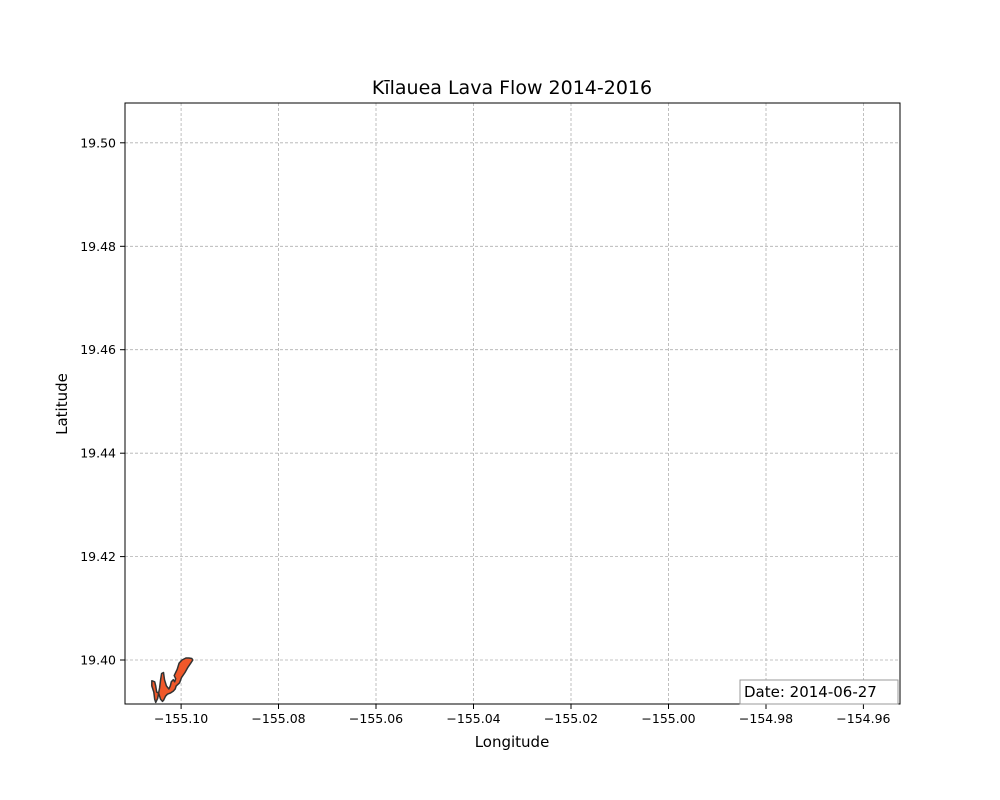 This screenshot has width=1000, height=800. I want to click on x-tick-label: −154.96, so click(863, 718).